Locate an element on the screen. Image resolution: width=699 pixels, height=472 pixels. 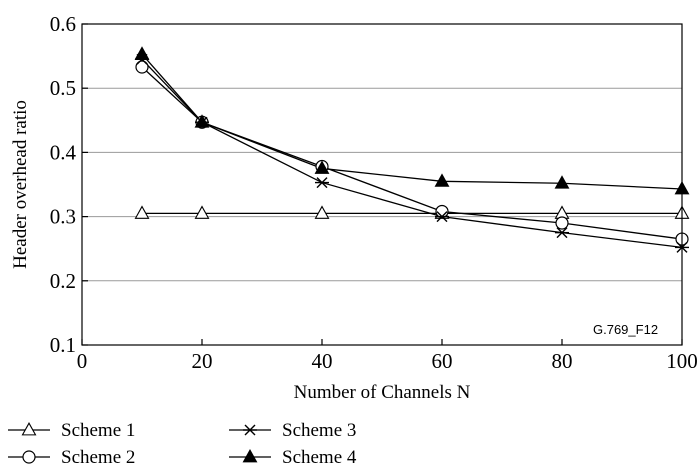
legend-item-scheme-2: Scheme 2 is located at coordinates (71, 457).